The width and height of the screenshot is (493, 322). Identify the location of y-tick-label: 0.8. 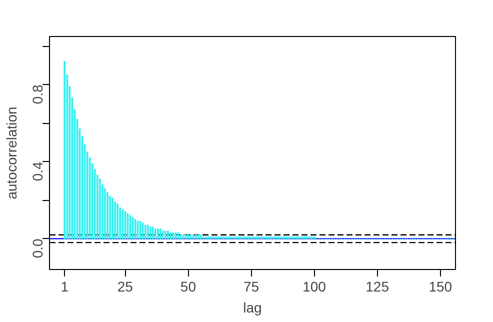
(38, 94).